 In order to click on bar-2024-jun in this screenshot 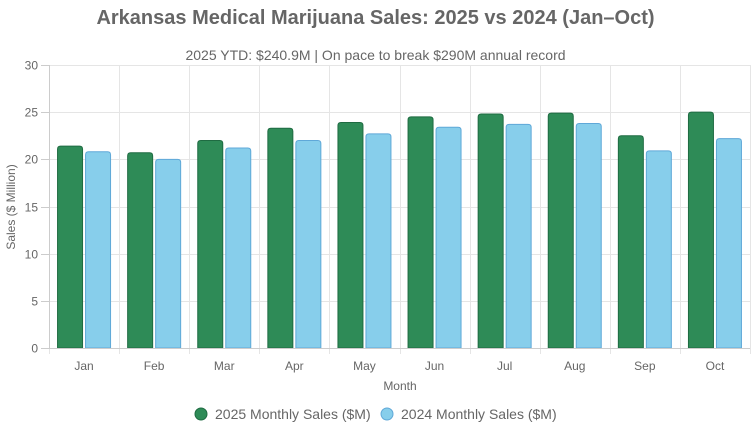, I will do `click(448, 237)`.